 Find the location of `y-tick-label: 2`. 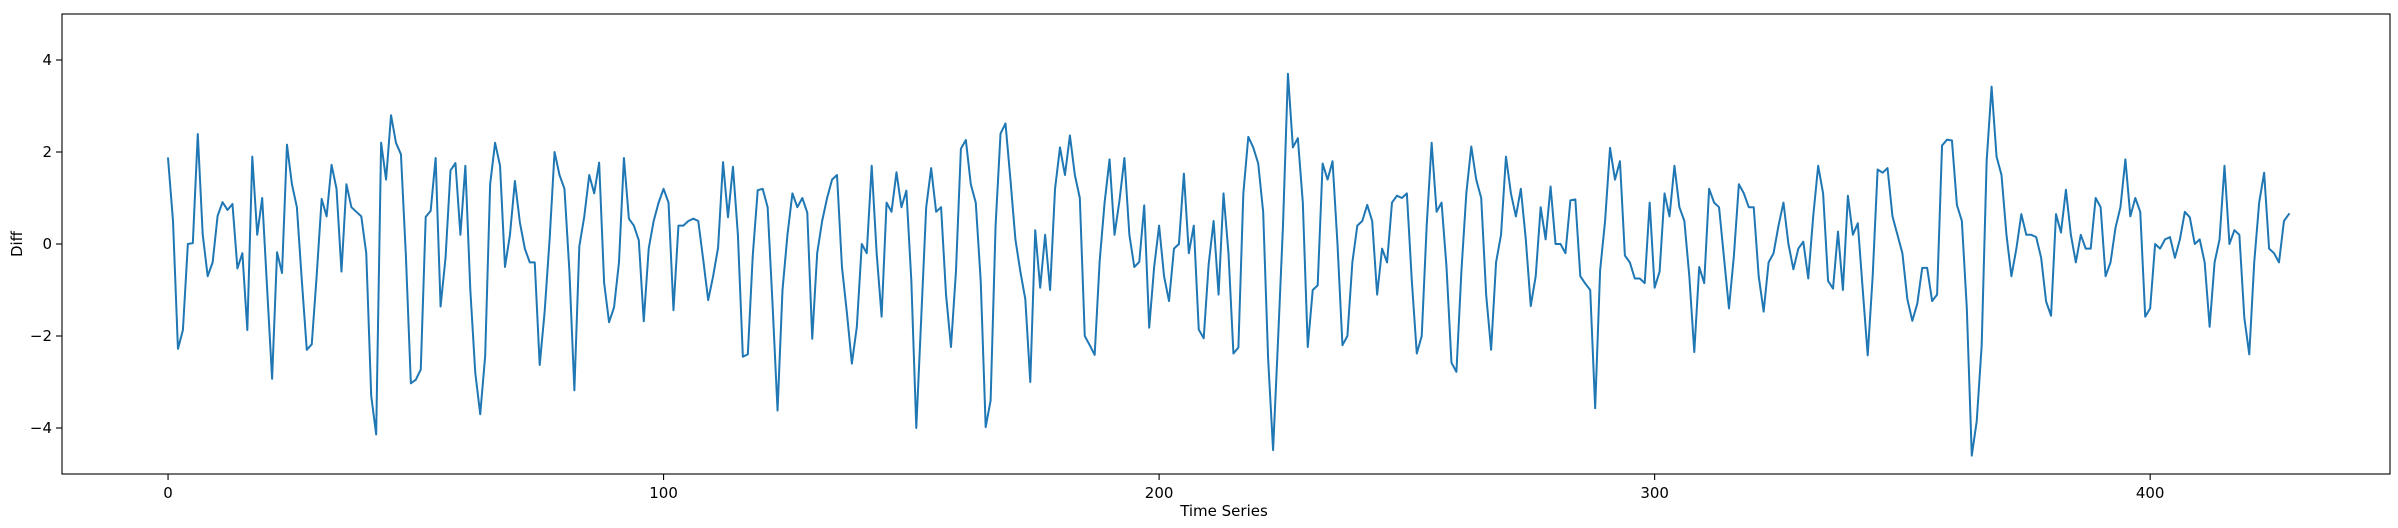

y-tick-label: 2 is located at coordinates (47, 152).